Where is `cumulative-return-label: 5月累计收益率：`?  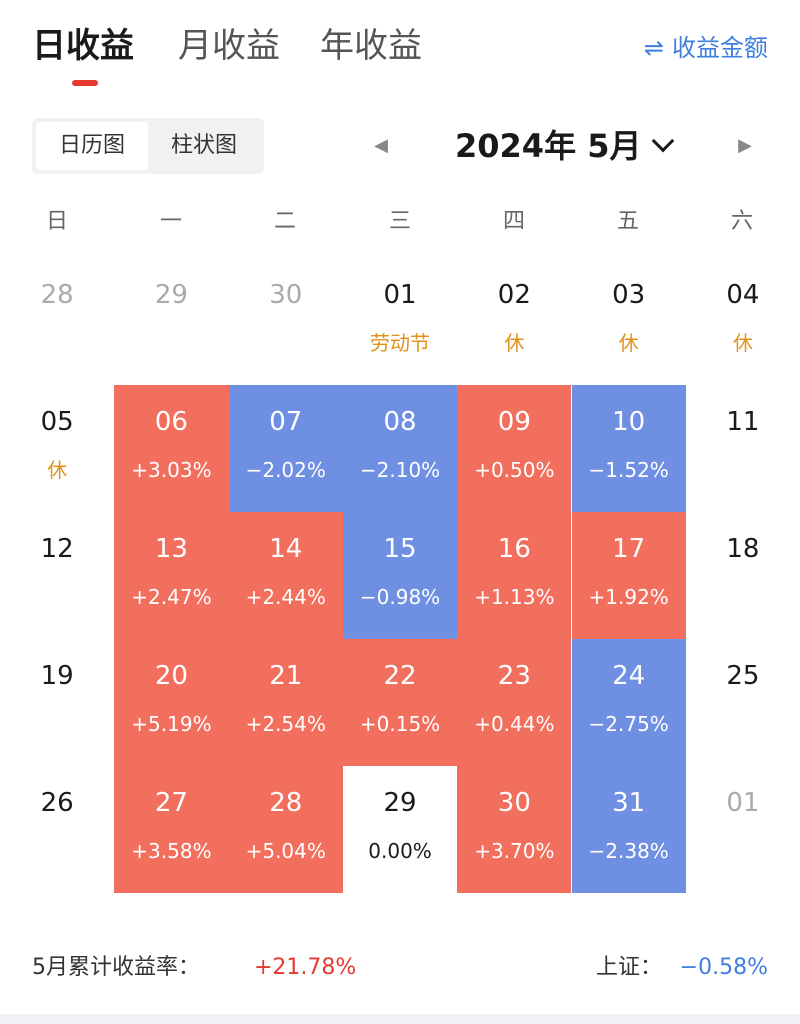 cumulative-return-label: 5月累计收益率： is located at coordinates (116, 967).